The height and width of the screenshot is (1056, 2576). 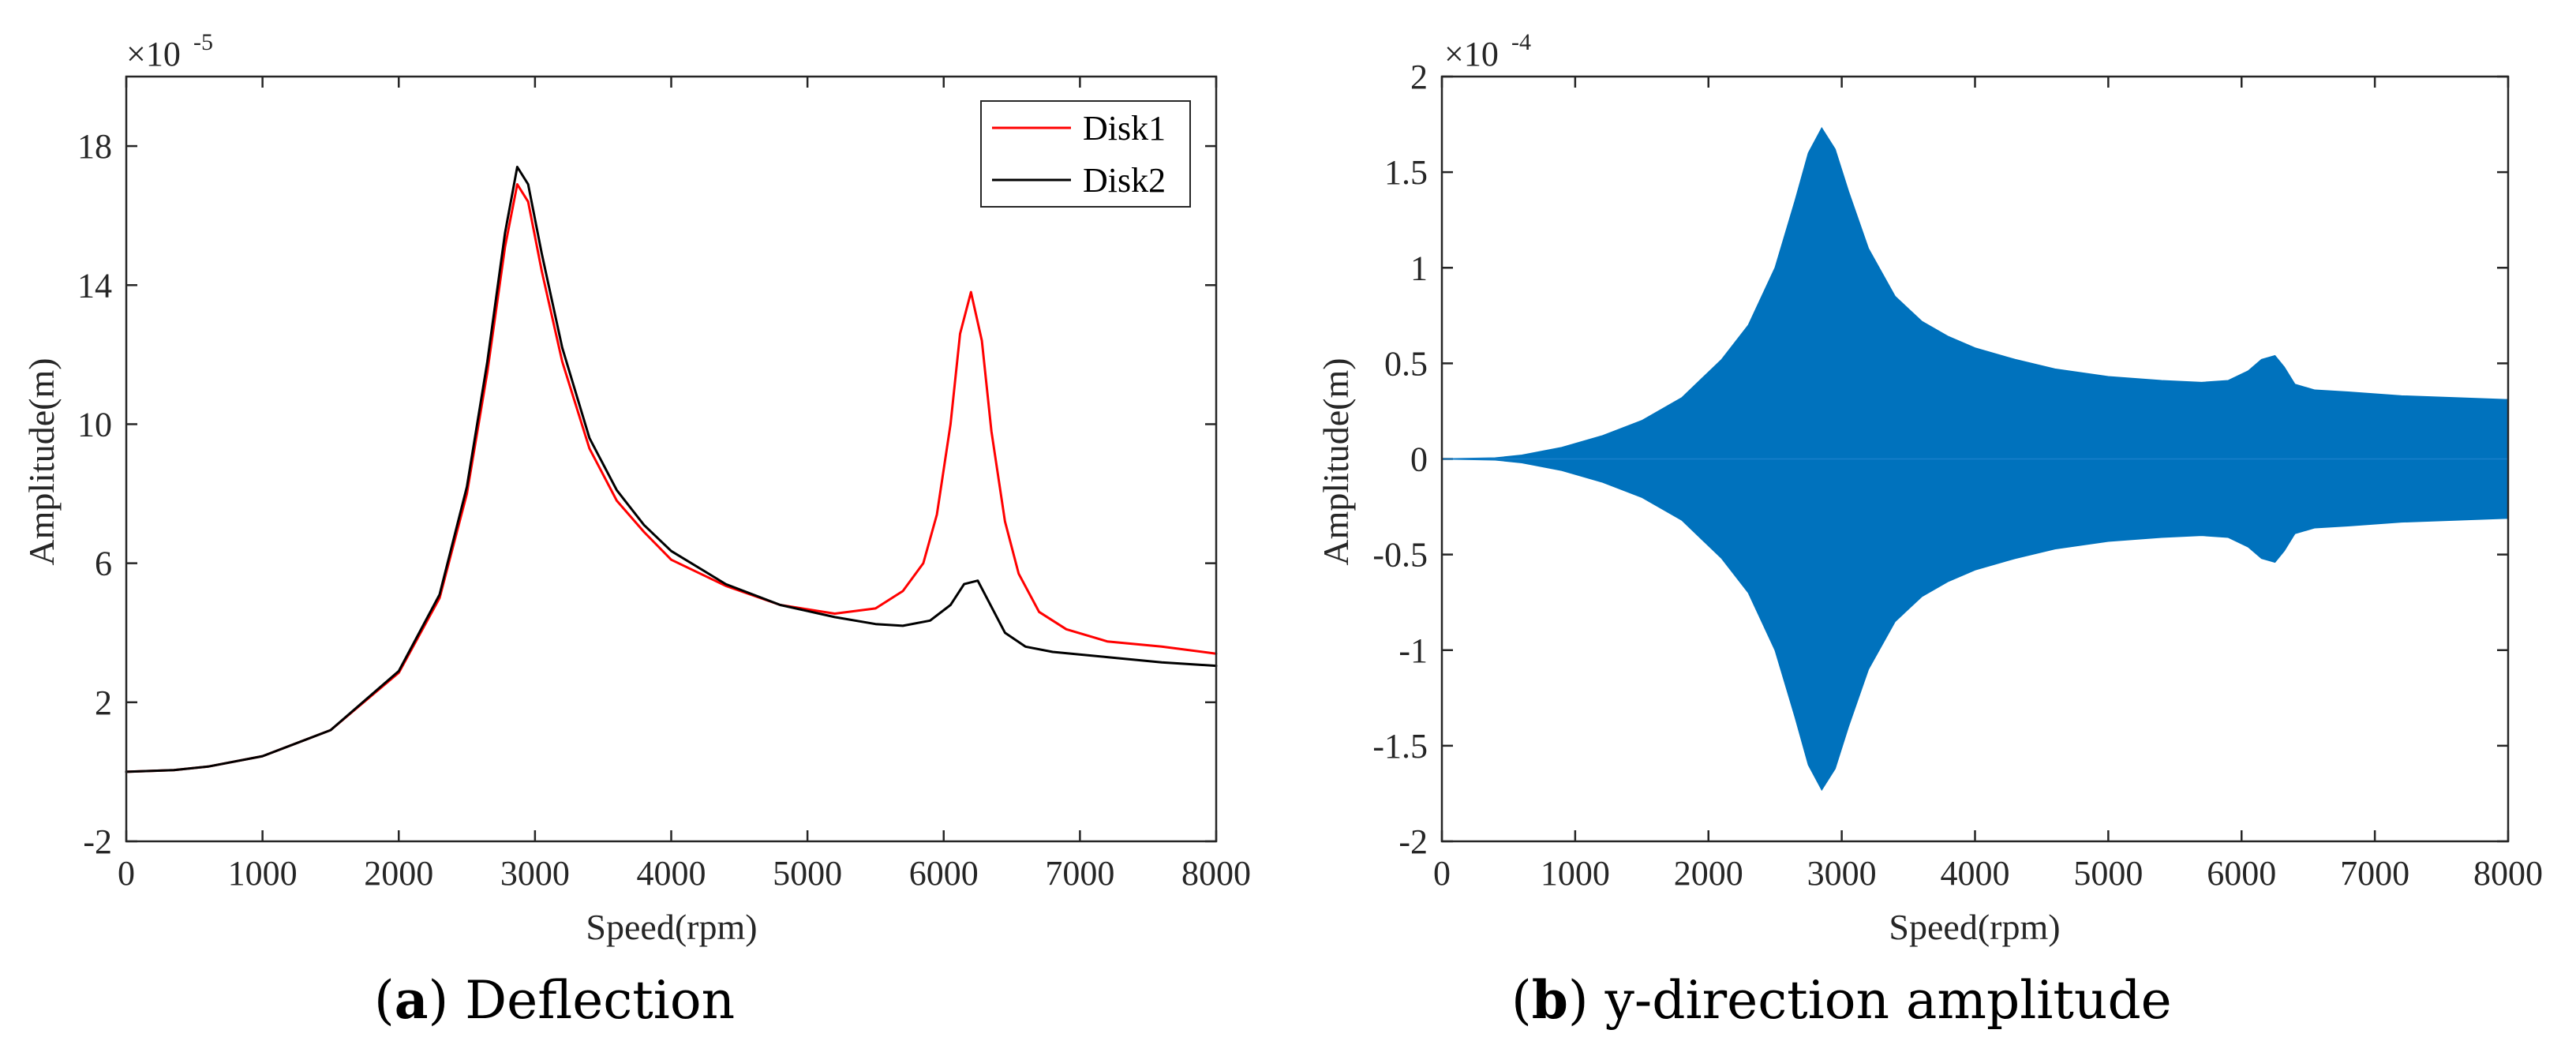 What do you see at coordinates (103, 564) in the screenshot?
I see `y-tick-label-a-6: 6` at bounding box center [103, 564].